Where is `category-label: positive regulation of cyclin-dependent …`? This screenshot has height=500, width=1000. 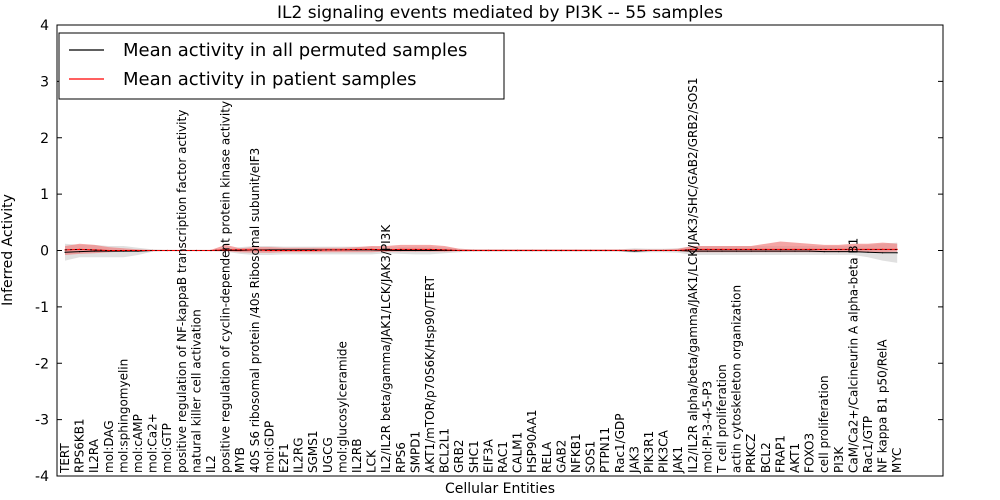 category-label: positive regulation of cyclin-dependent … is located at coordinates (226, 287).